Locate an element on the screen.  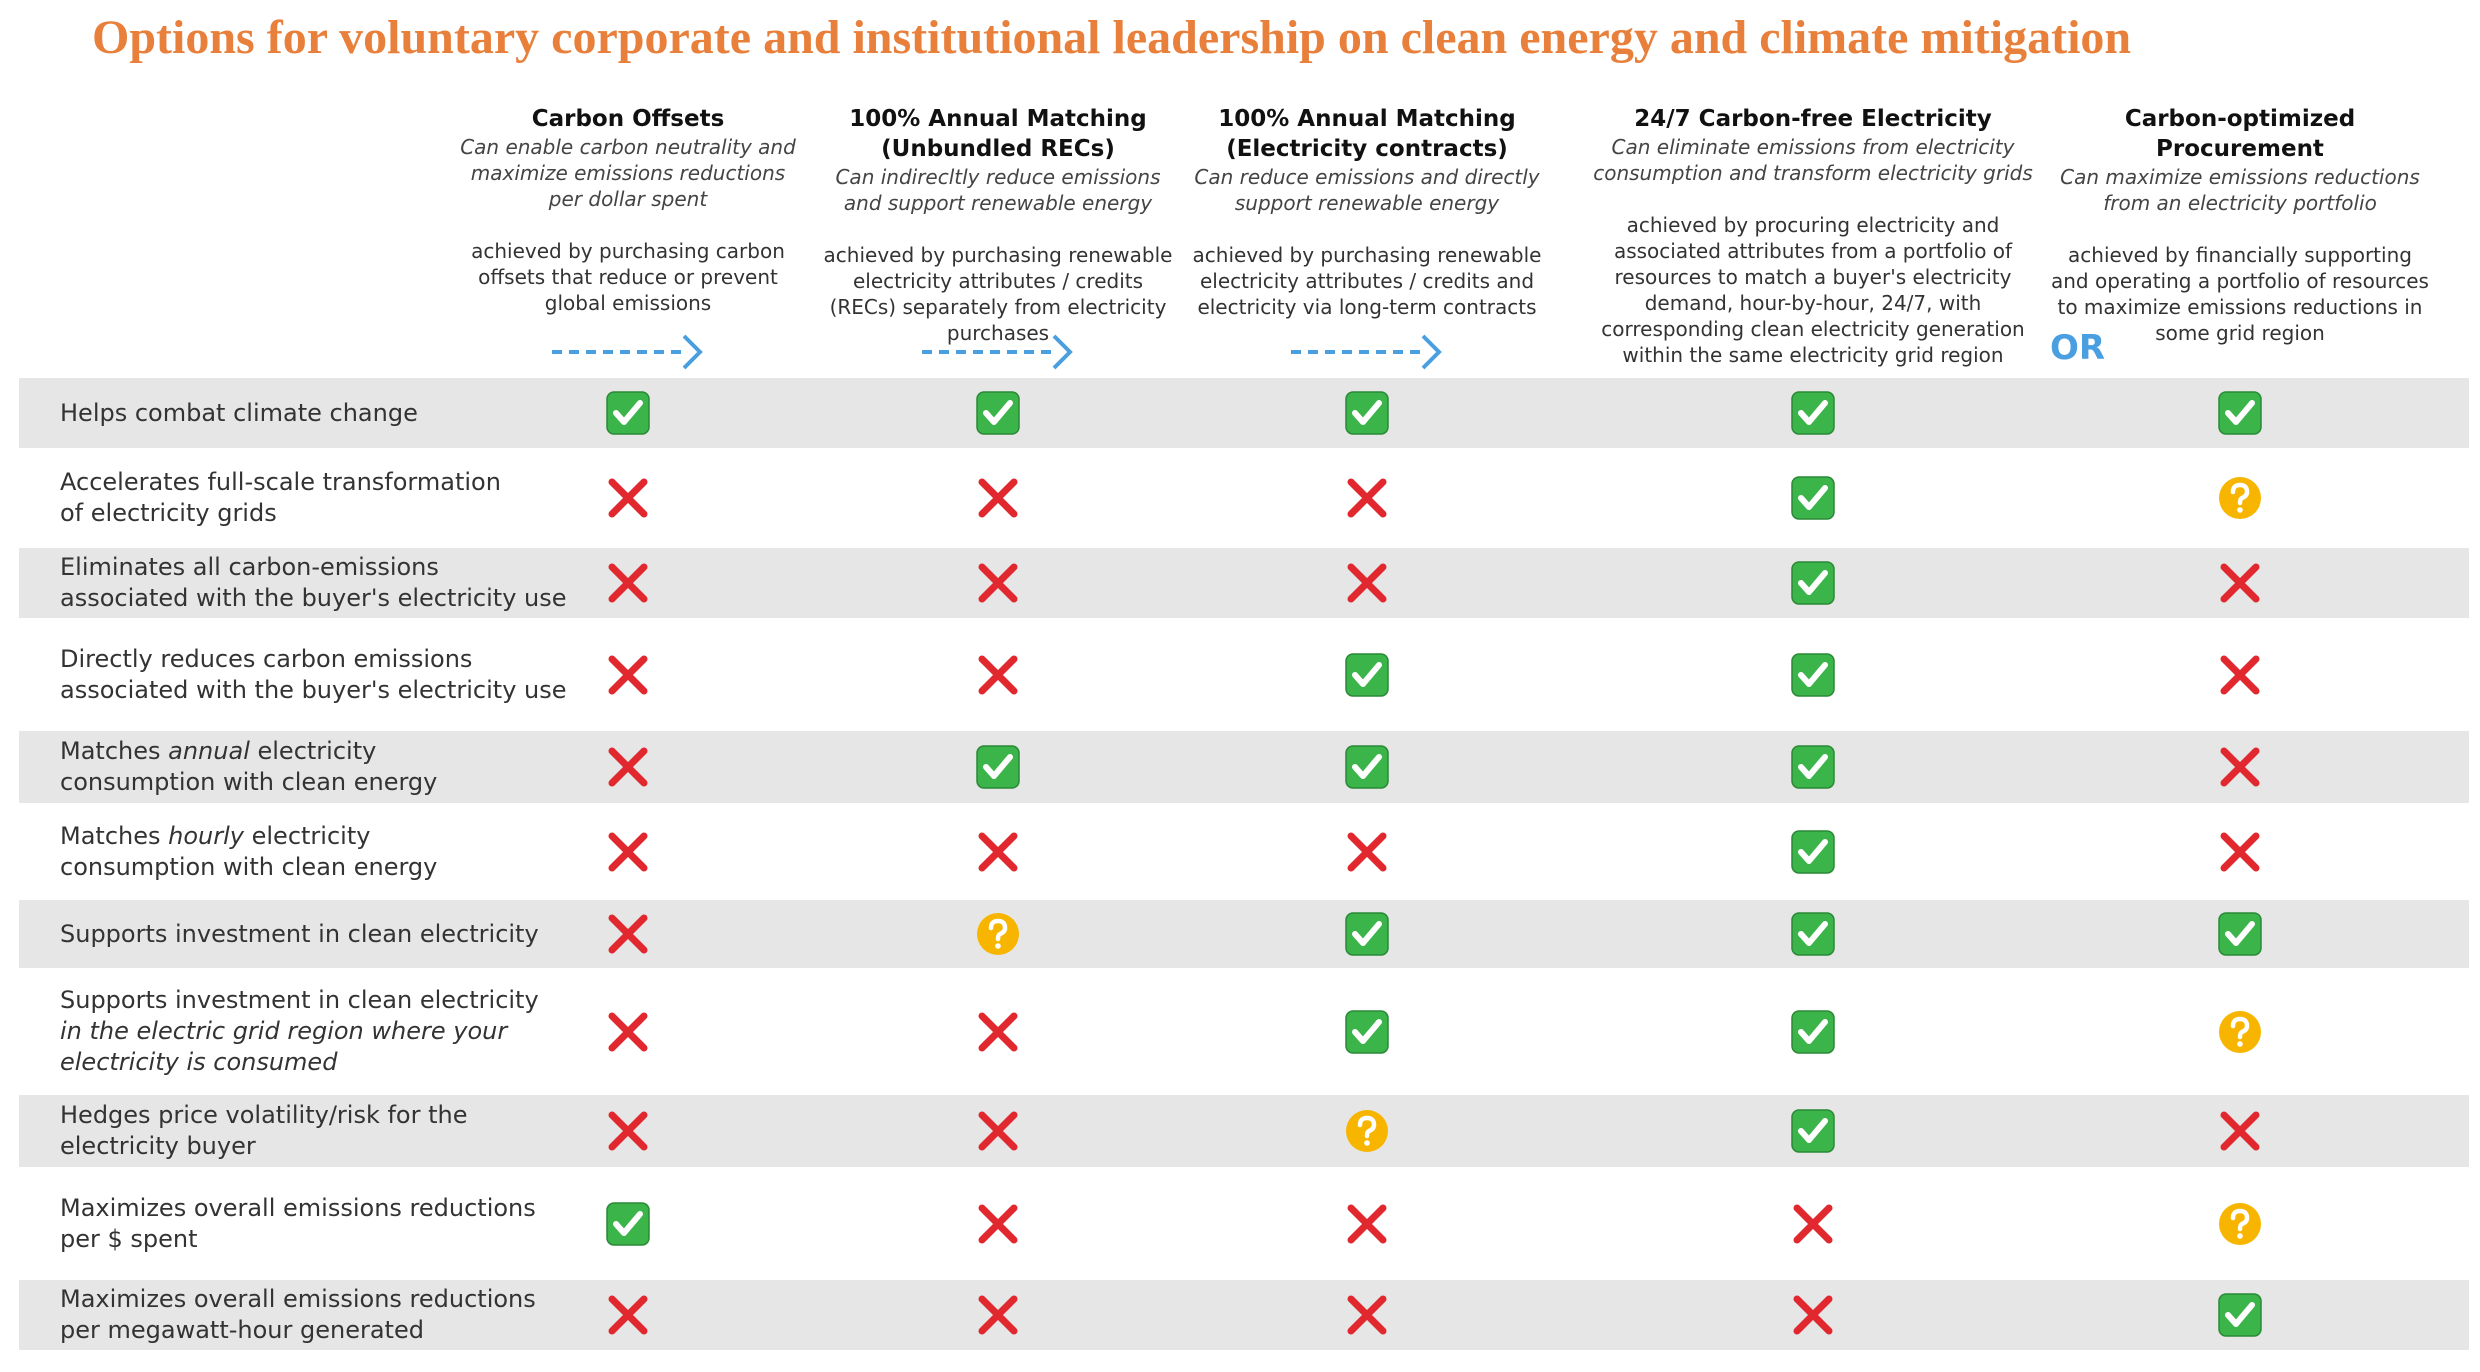
row-label-line: of electricity grids is located at coordinates (280, 513).